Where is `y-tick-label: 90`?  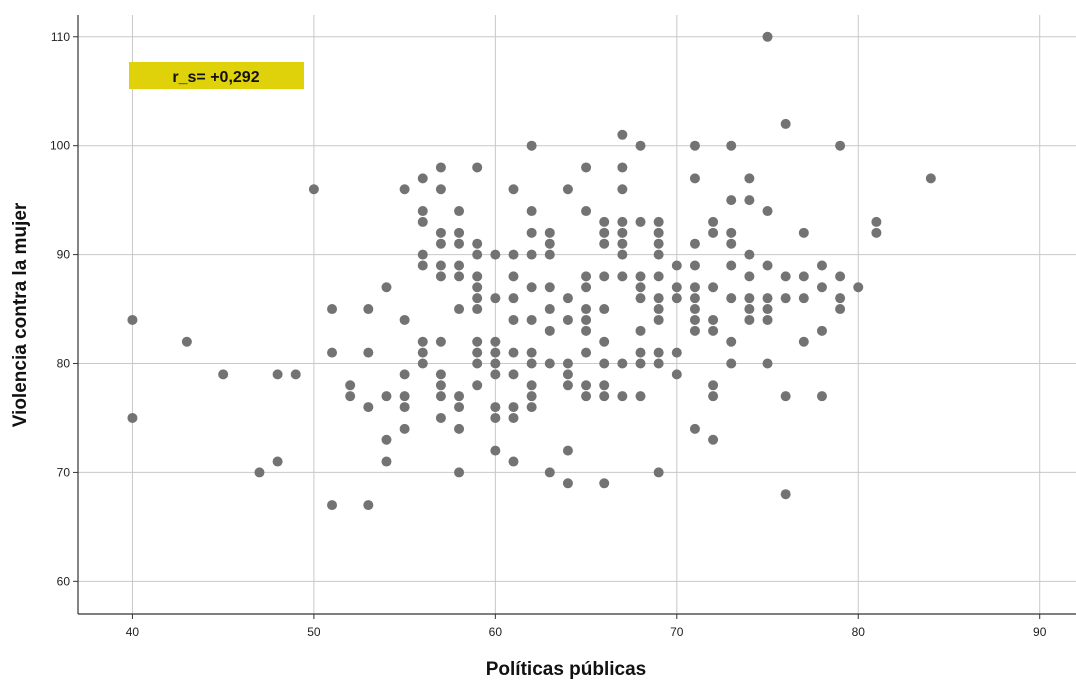 y-tick-label: 90 is located at coordinates (64, 255).